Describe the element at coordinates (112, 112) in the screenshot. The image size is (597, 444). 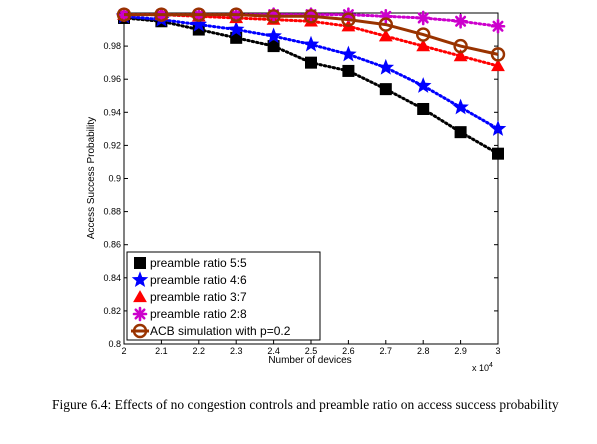
I see `y-tick-label: 0.94` at that location.